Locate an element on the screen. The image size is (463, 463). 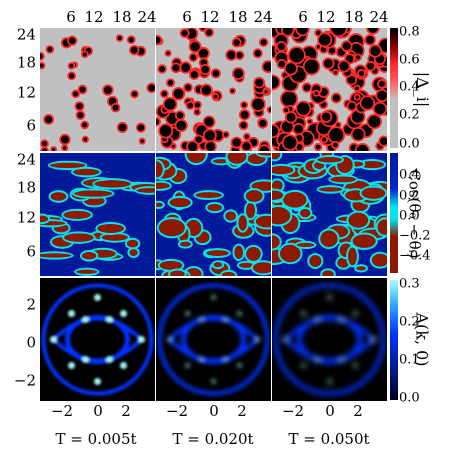
colorbar-gap is located at coordinates (394, 88).